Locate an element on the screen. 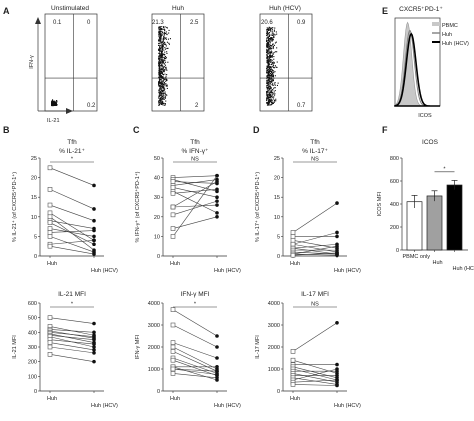  x-tick-label: Huh (HCV) is located at coordinates (227, 406).